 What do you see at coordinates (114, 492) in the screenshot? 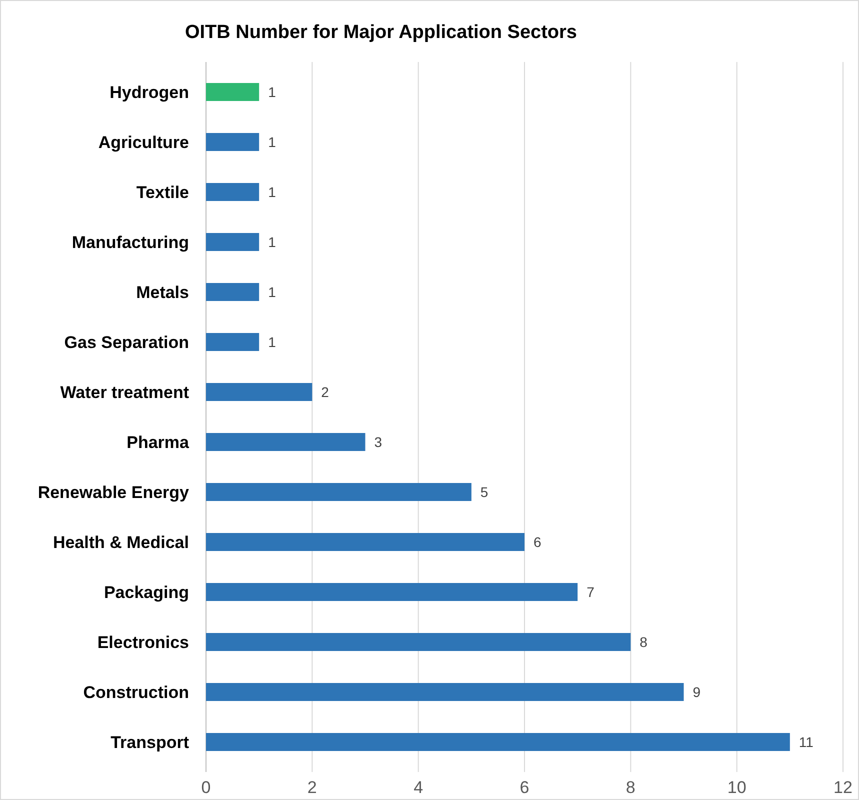
I see `y-tick-label: Renewable Energy` at bounding box center [114, 492].